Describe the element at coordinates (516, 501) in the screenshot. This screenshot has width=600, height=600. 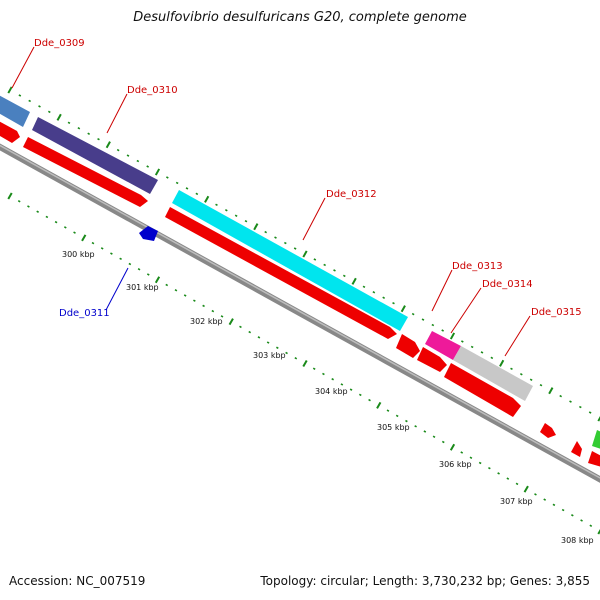
I see `kbp-label: 307 kbp` at that location.